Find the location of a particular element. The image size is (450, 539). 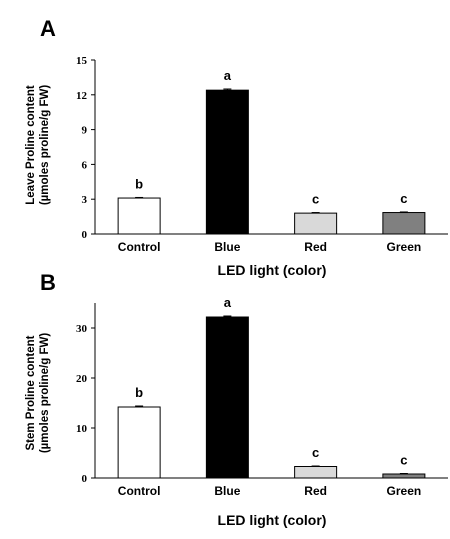

bar-control-a is located at coordinates (139, 216).